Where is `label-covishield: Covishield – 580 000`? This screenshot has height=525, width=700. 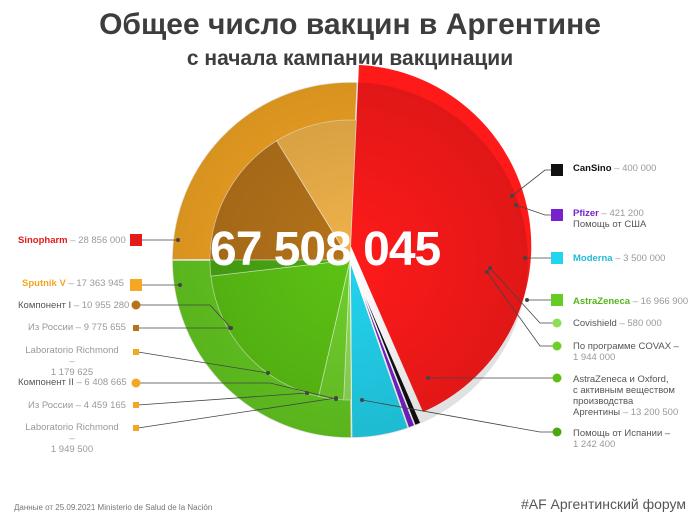 label-covishield: Covishield – 580 000 is located at coordinates (617, 323).